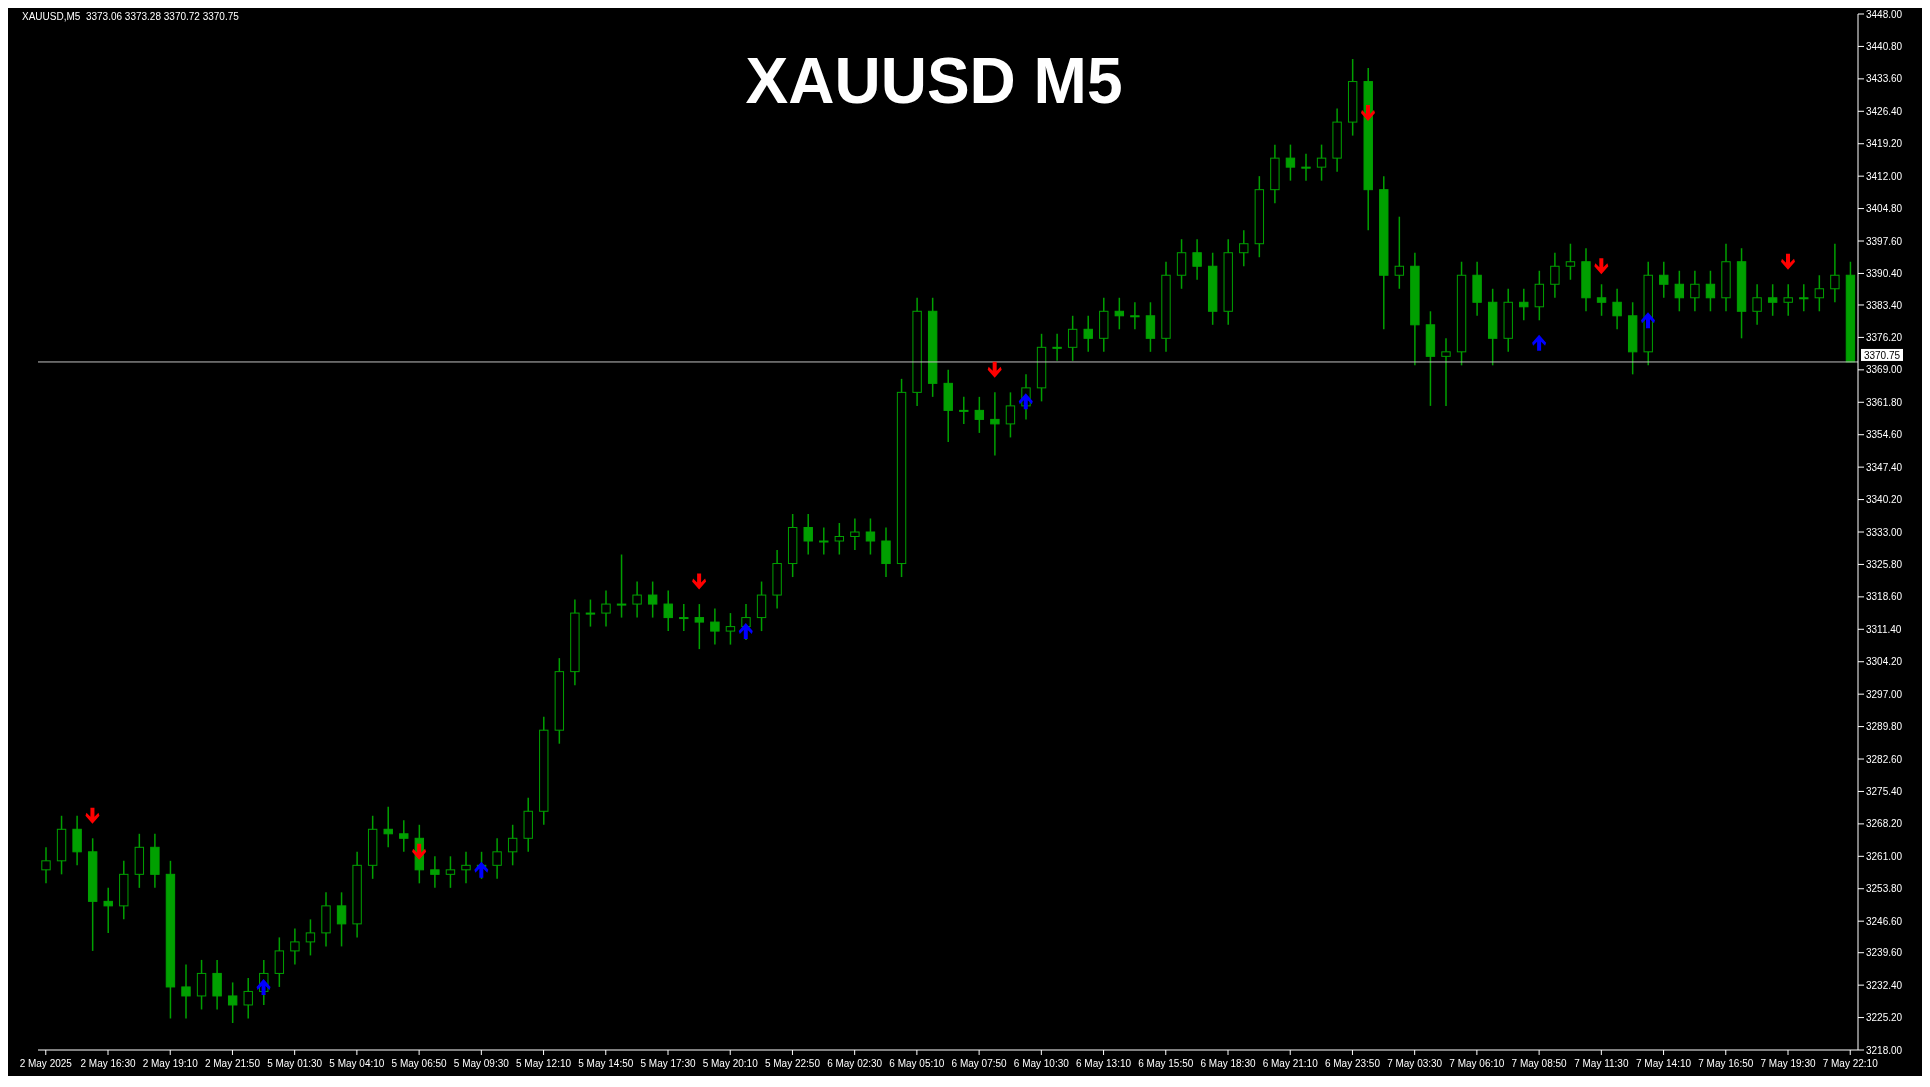 The width and height of the screenshot is (1930, 1087). What do you see at coordinates (1726, 1063) in the screenshot?
I see `x-tick-label: 7 May 16:50` at bounding box center [1726, 1063].